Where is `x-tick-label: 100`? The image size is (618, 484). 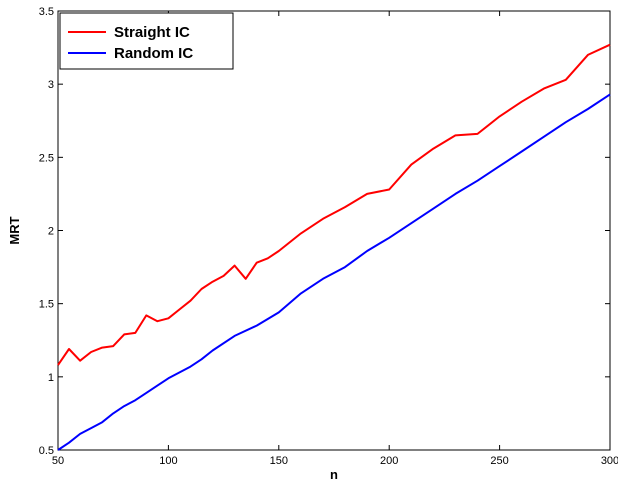 x-tick-label: 100 is located at coordinates (168, 461).